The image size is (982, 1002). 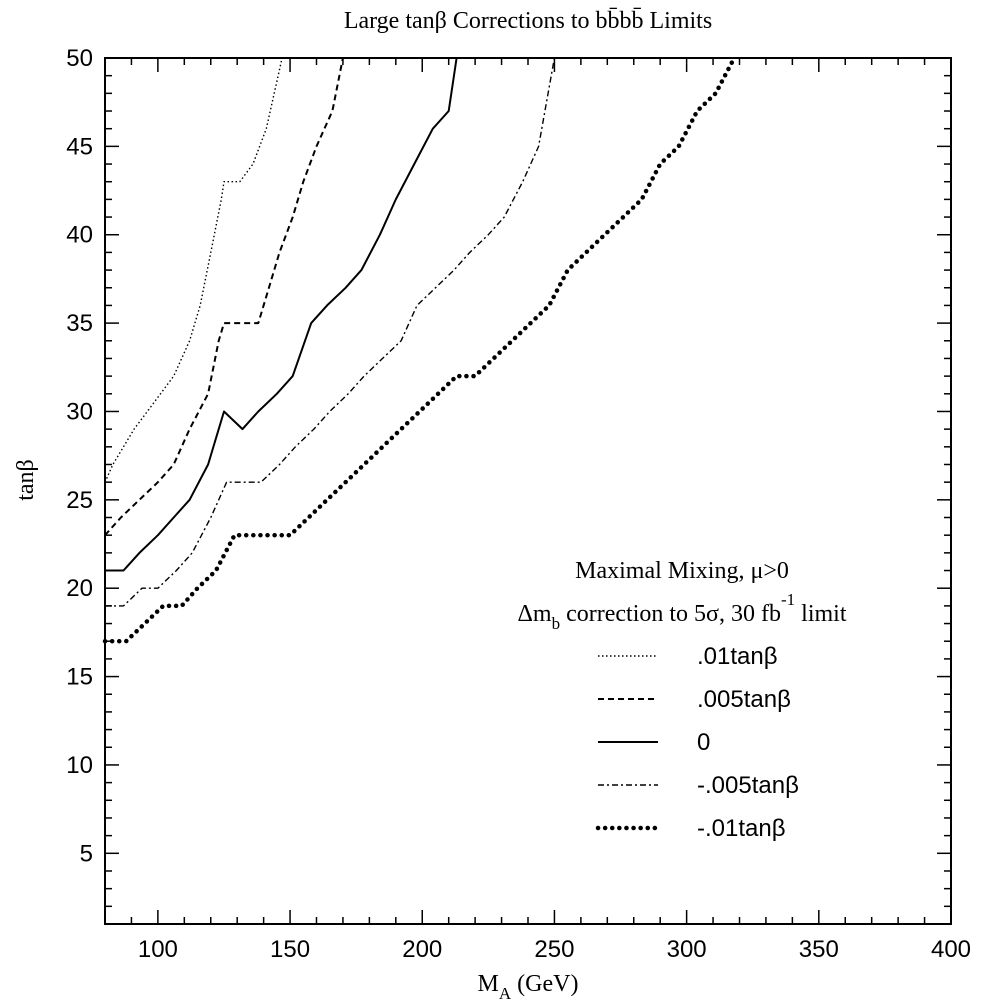 I want to click on x-tick-label: 350, so click(x=819, y=949).